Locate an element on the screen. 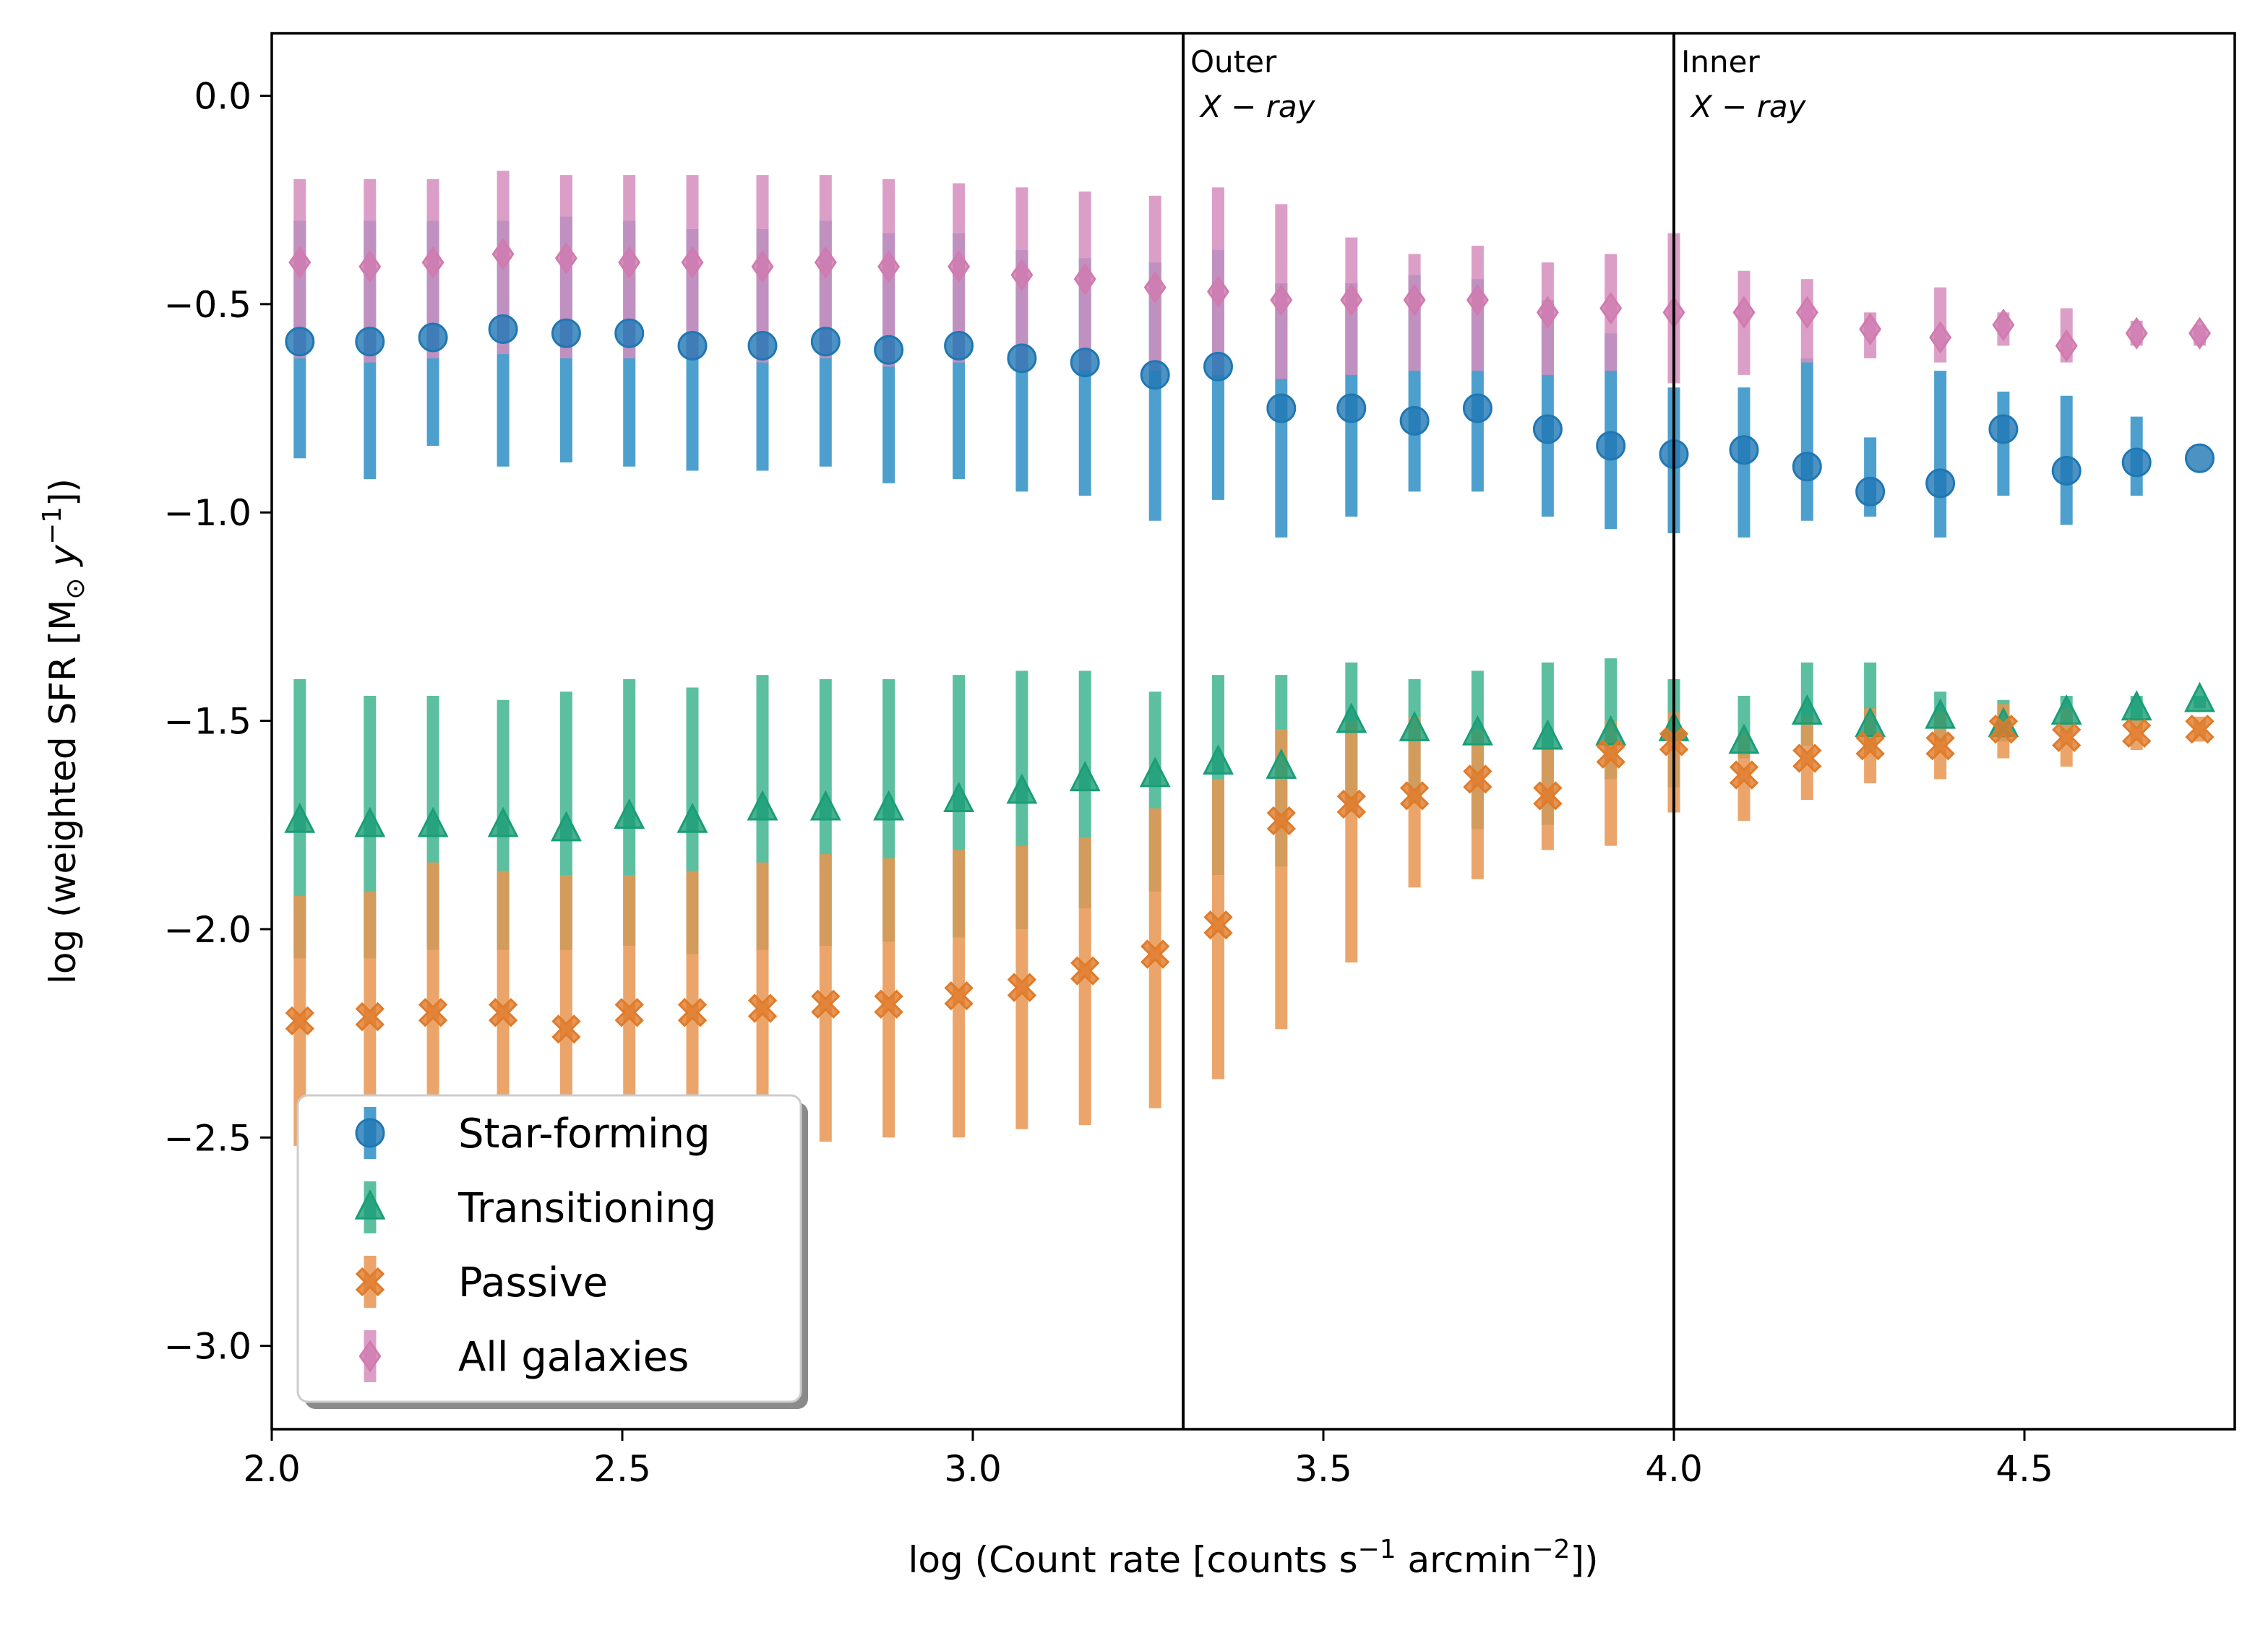 The image size is (2268, 1625). legend-marker-all-galaxies is located at coordinates (370, 1356).